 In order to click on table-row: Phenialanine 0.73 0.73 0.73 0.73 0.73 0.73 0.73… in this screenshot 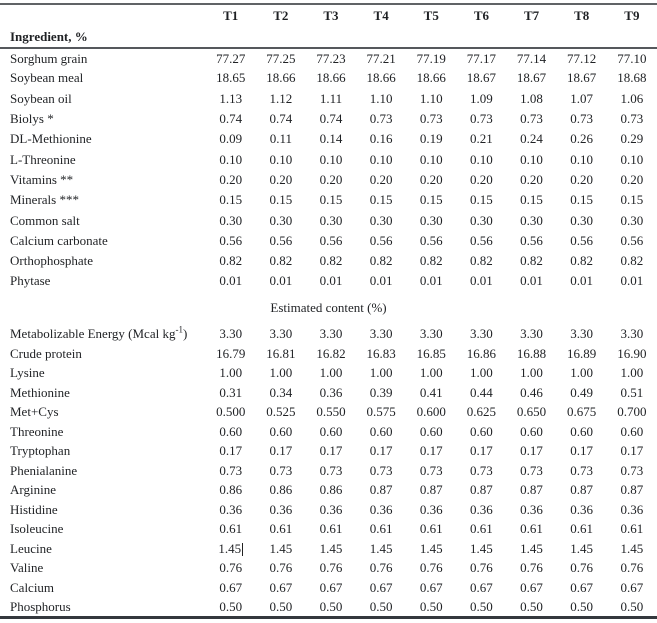, I will do `click(328, 471)`.